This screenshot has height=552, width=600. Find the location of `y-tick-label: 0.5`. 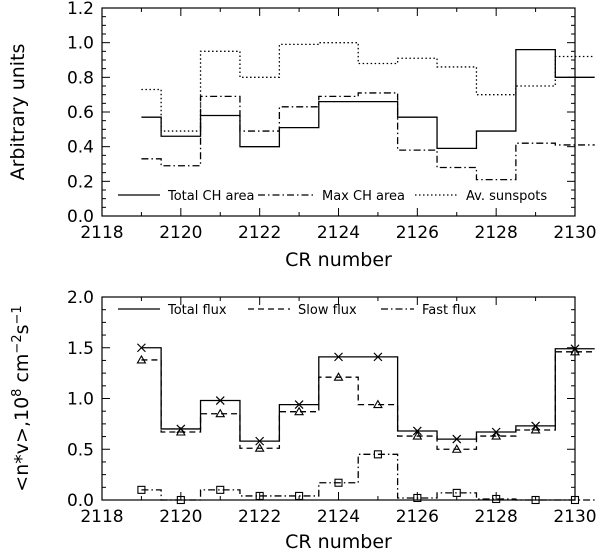

y-tick-label: 0.5 is located at coordinates (80, 450).